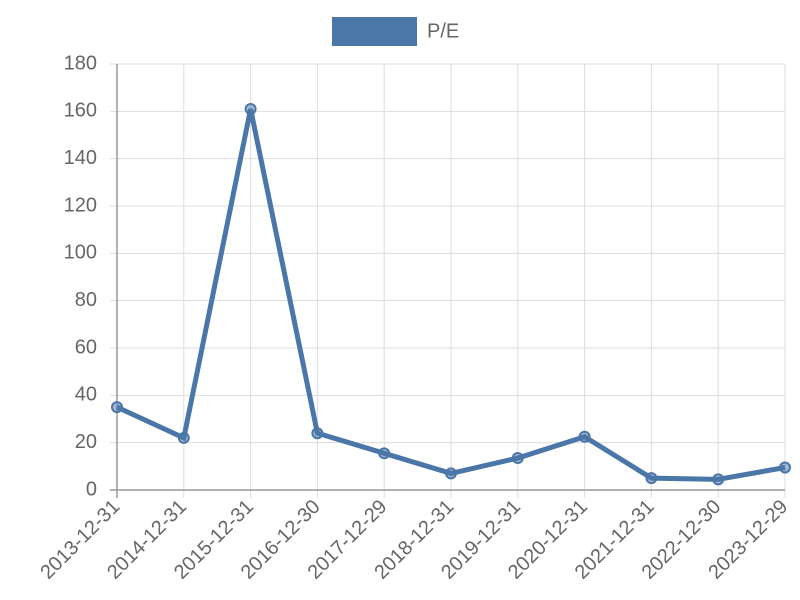 The image size is (800, 600). Describe the element at coordinates (80, 63) in the screenshot. I see `y-tick-label: 180` at that location.